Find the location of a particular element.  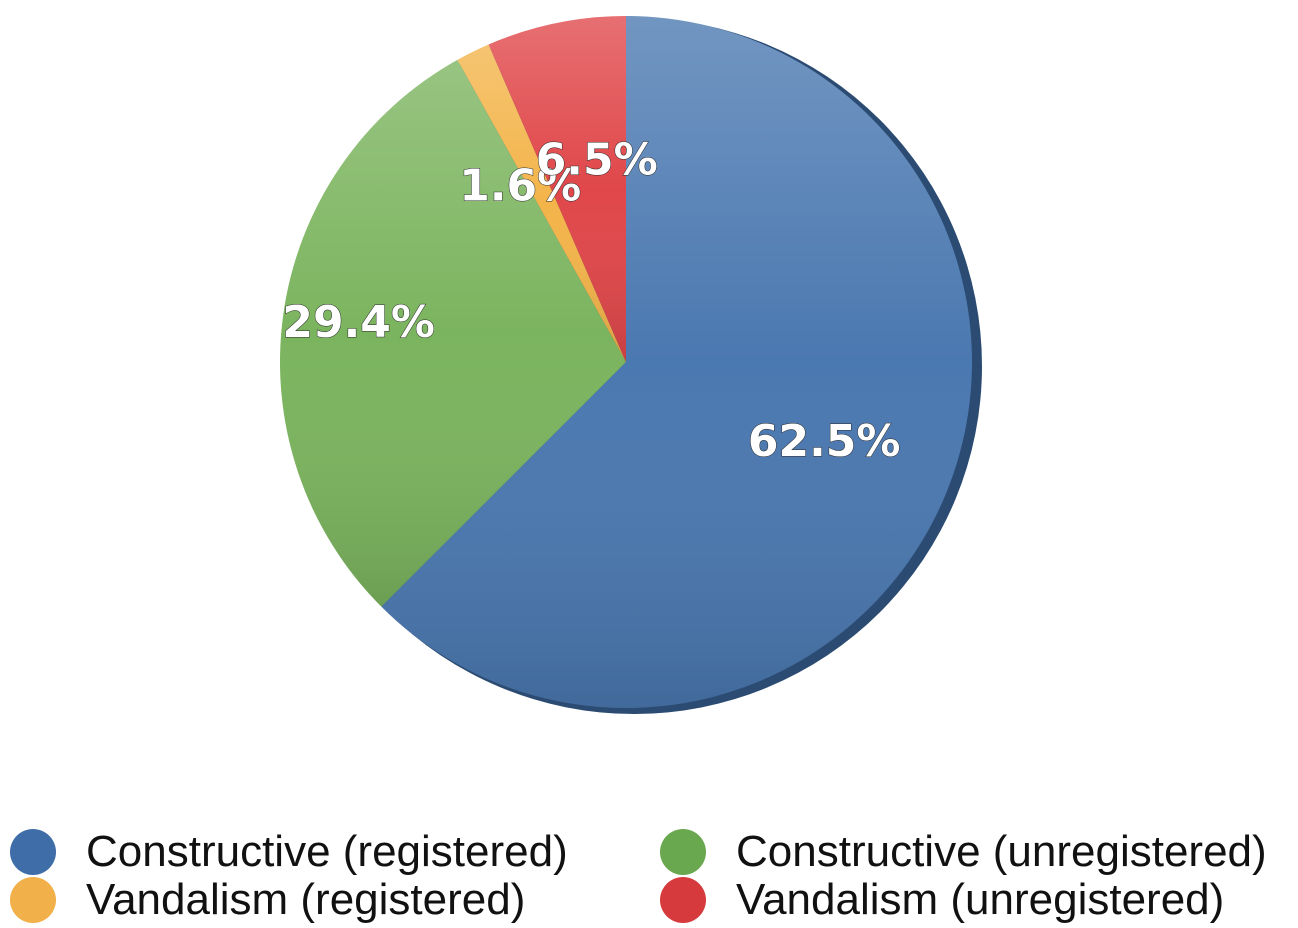

pie-data-label: 29.4% is located at coordinates (358, 322).